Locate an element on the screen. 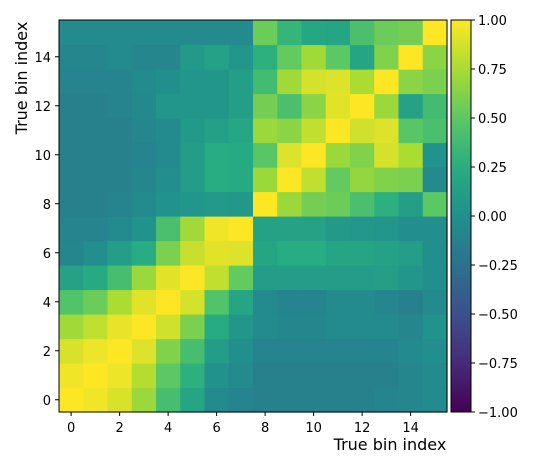 Image resolution: width=540 pixels, height=472 pixels. y-tick-label: 6 is located at coordinates (47, 254).